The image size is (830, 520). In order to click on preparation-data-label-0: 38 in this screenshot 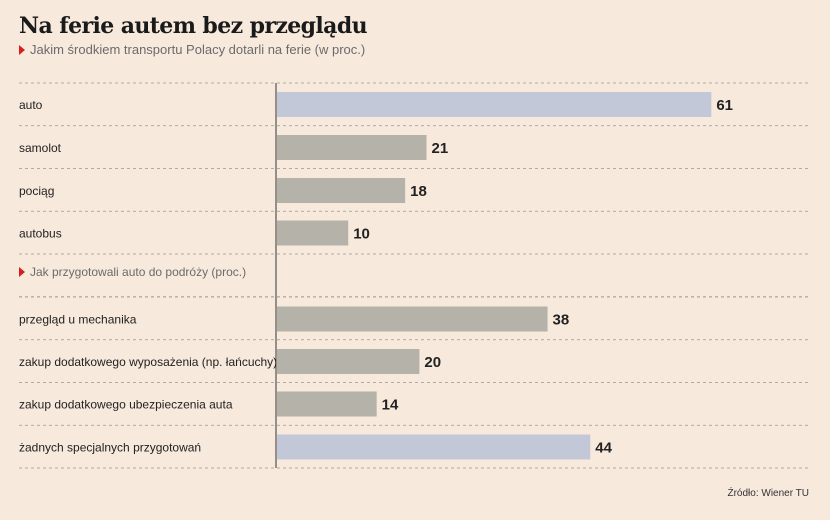, I will do `click(561, 320)`.